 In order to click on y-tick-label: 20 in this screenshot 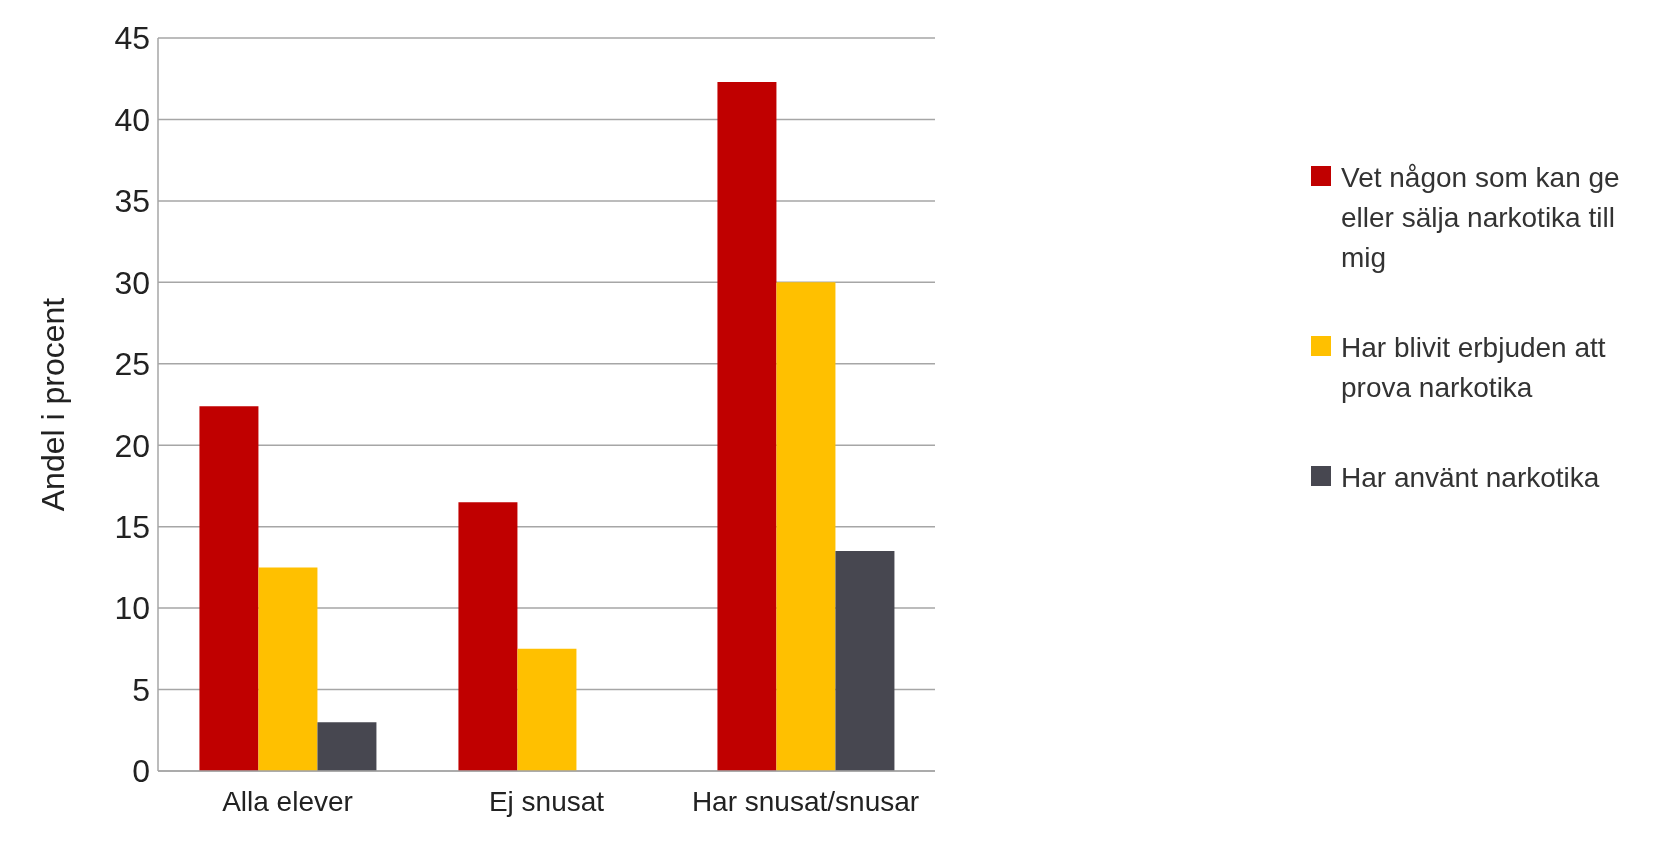, I will do `click(132, 445)`.